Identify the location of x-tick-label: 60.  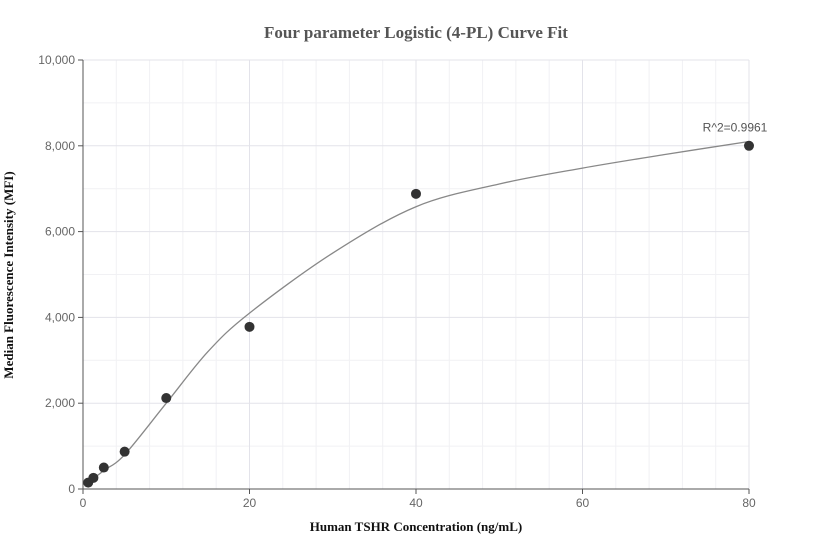
(583, 503).